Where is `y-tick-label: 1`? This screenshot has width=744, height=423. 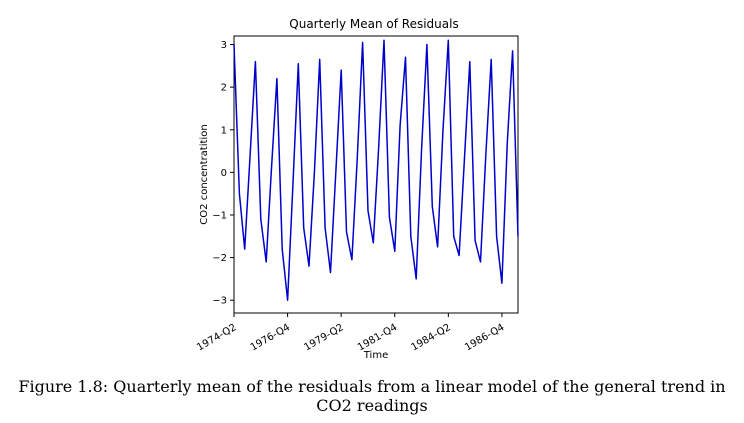 y-tick-label: 1 is located at coordinates (224, 130).